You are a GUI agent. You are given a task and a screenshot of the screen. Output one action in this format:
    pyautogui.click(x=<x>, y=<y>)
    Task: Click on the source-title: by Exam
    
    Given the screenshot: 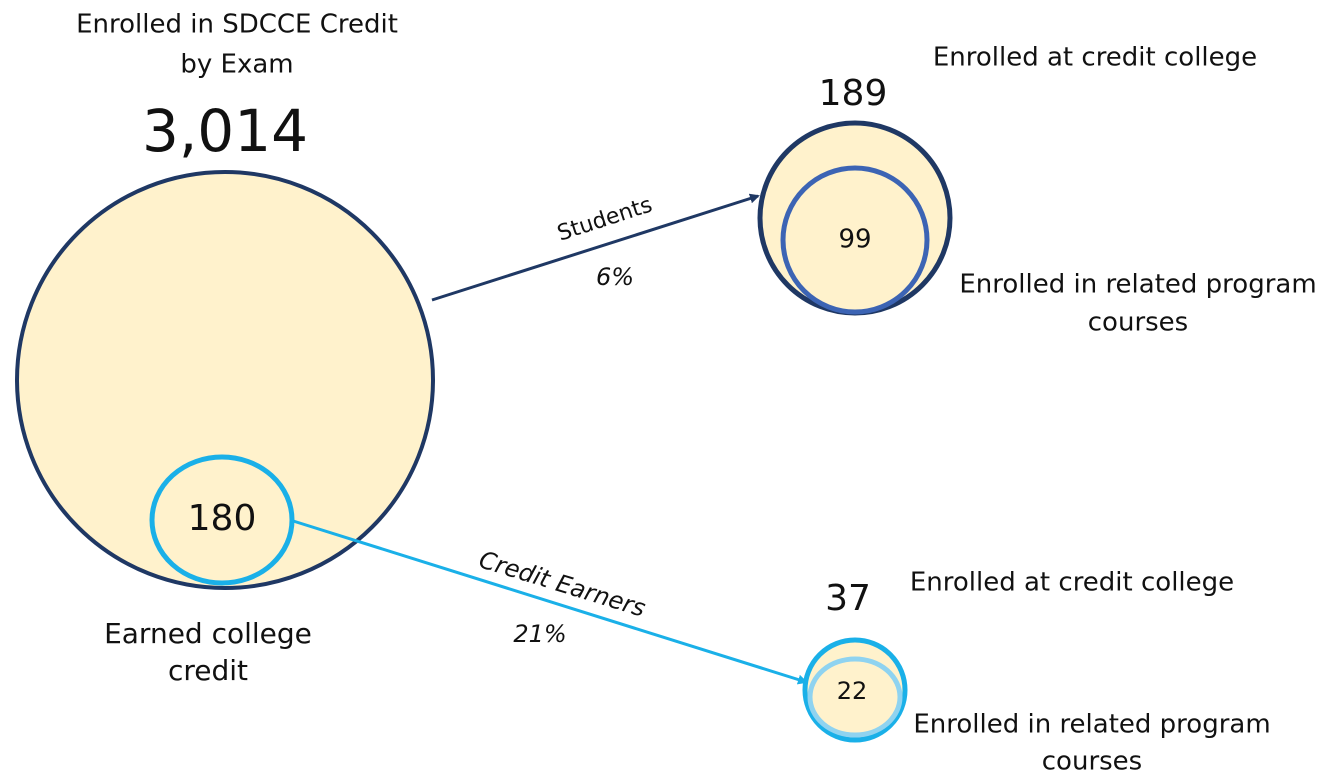 What is the action you would take?
    pyautogui.click(x=236, y=65)
    